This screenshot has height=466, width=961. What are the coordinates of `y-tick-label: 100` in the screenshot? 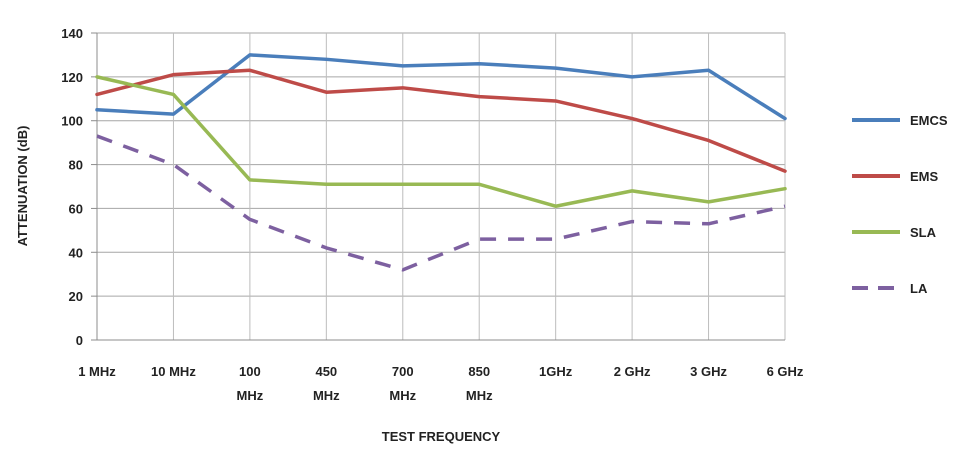 It's located at (72, 121).